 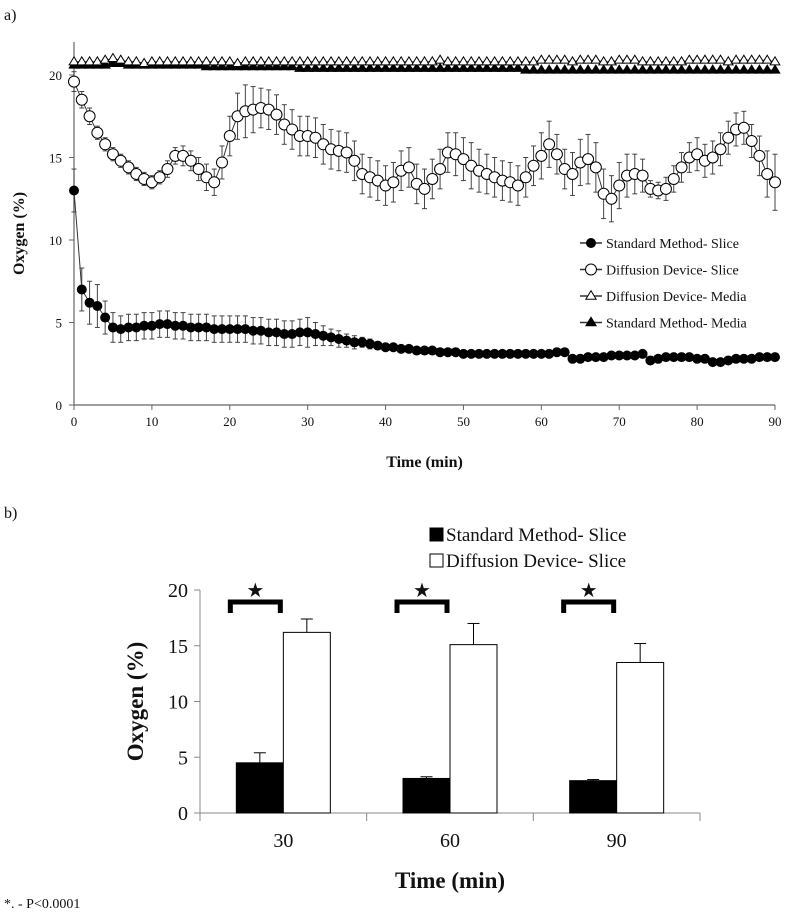 I want to click on legend-item-b: Diffusion Device- Slice, so click(x=527, y=561).